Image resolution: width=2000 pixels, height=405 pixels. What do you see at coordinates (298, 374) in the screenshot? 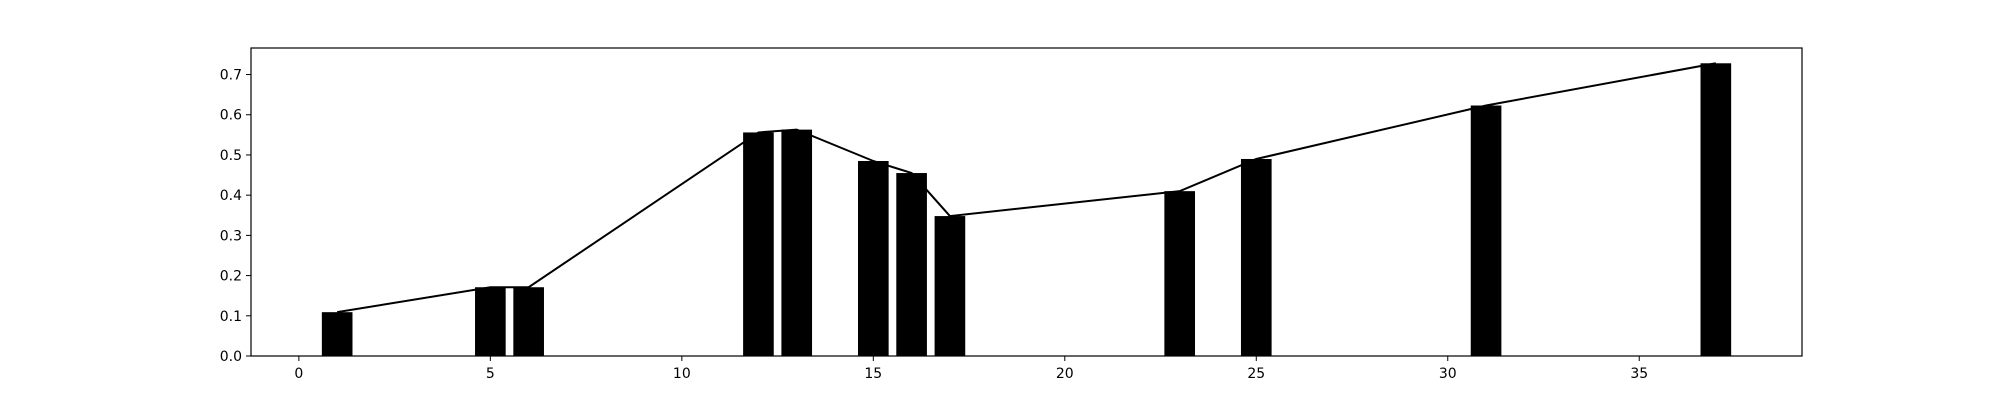
I see `x-tick-label: 0` at bounding box center [298, 374].